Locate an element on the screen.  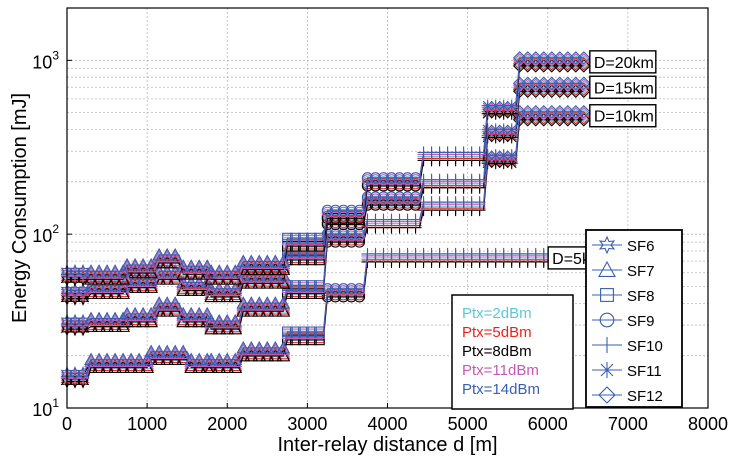
x-tick-label: 1000 is located at coordinates (147, 424).